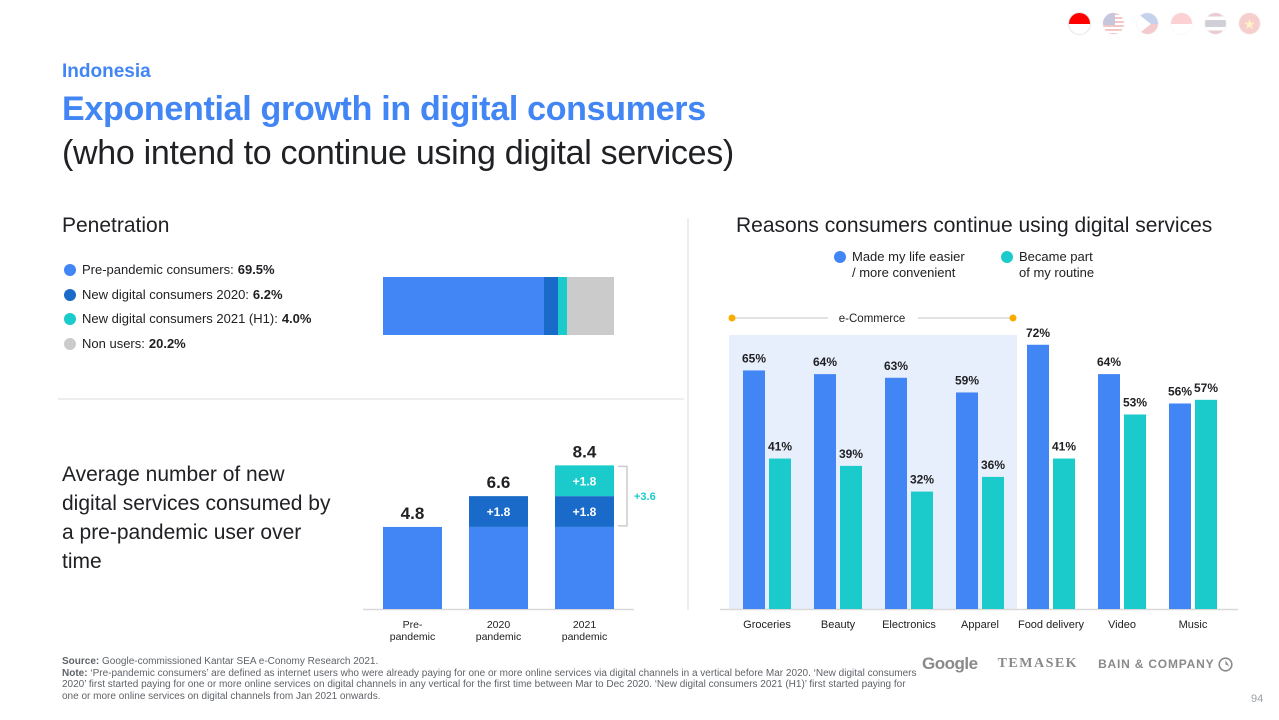 The height and width of the screenshot is (720, 1279). What do you see at coordinates (1193, 625) in the screenshot?
I see `right-category-label: Music` at bounding box center [1193, 625].